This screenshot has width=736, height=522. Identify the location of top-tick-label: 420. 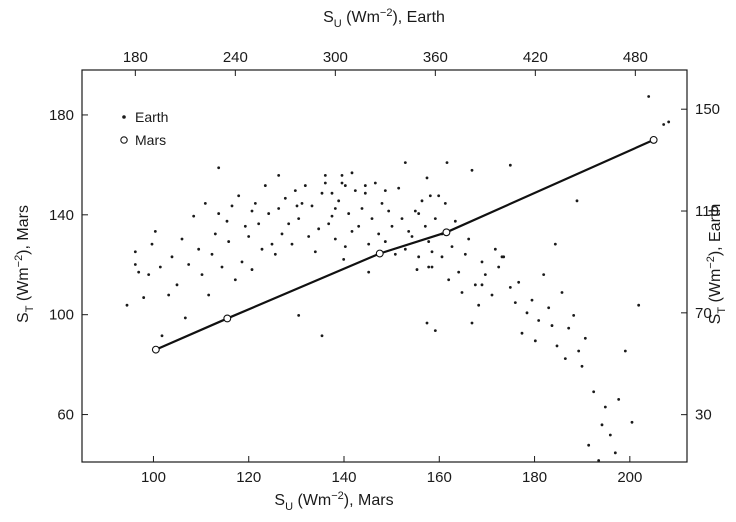
(535, 57).